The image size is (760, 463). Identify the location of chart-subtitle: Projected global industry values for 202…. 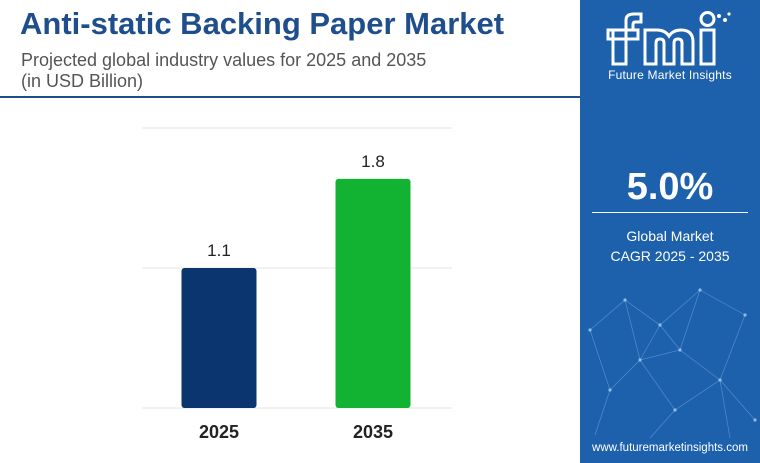
(223, 71).